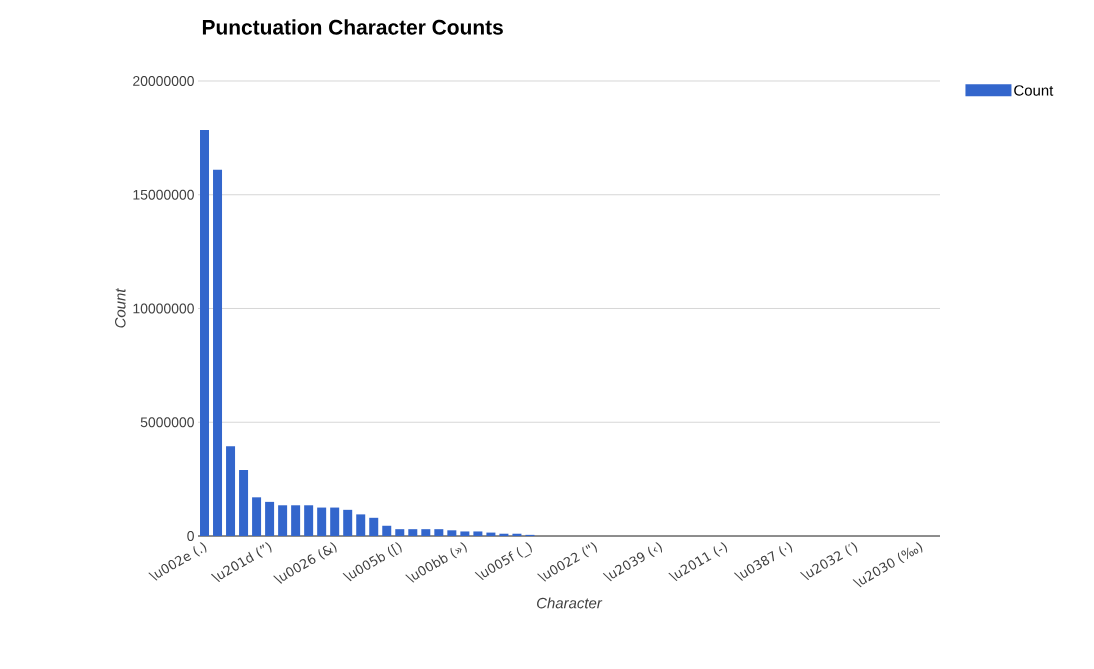  Describe the element at coordinates (1034, 90) in the screenshot. I see `legend-label: Count` at that location.